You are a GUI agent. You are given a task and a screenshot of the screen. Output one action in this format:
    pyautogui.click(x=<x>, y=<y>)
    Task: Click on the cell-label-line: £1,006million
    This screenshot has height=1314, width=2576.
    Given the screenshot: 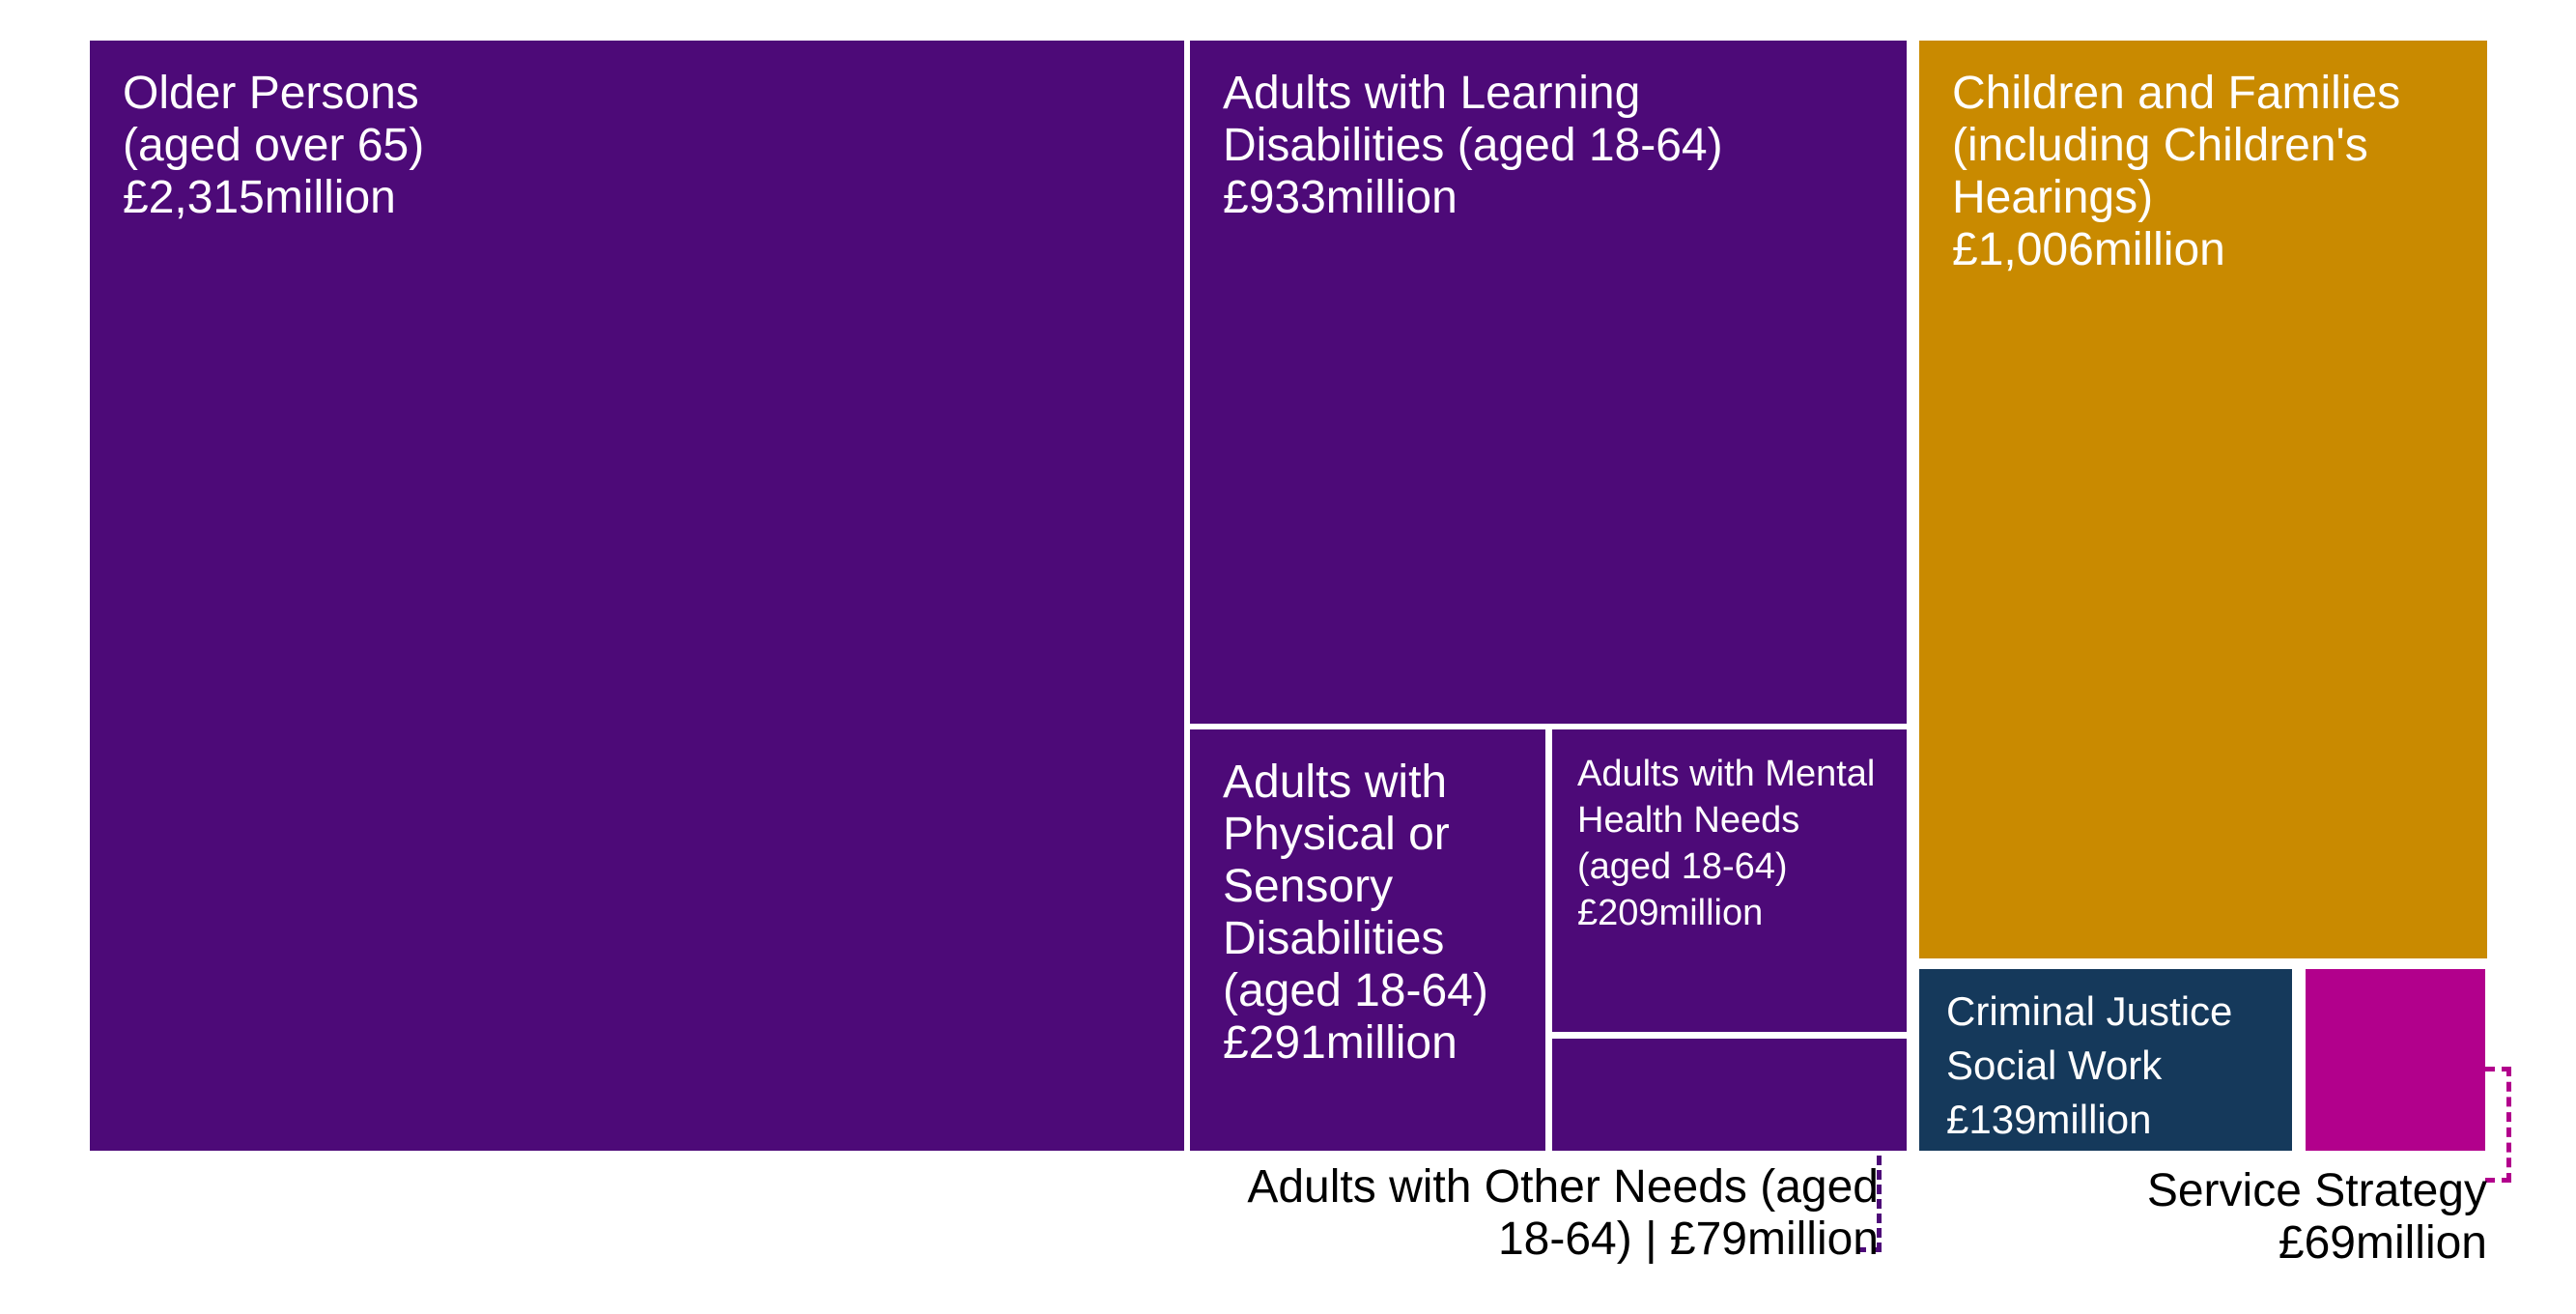 What is the action you would take?
    pyautogui.click(x=2088, y=249)
    